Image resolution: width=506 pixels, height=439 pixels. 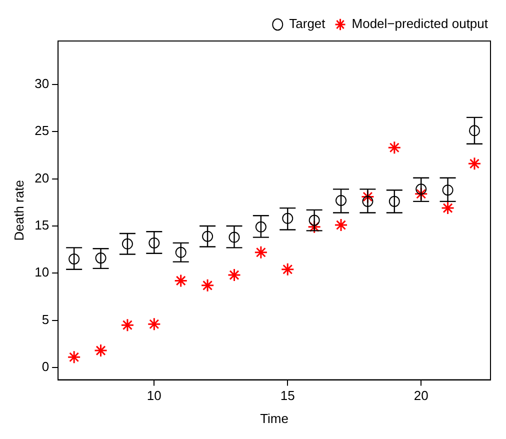 What do you see at coordinates (46, 366) in the screenshot?
I see `y-tick-label: 0` at bounding box center [46, 366].